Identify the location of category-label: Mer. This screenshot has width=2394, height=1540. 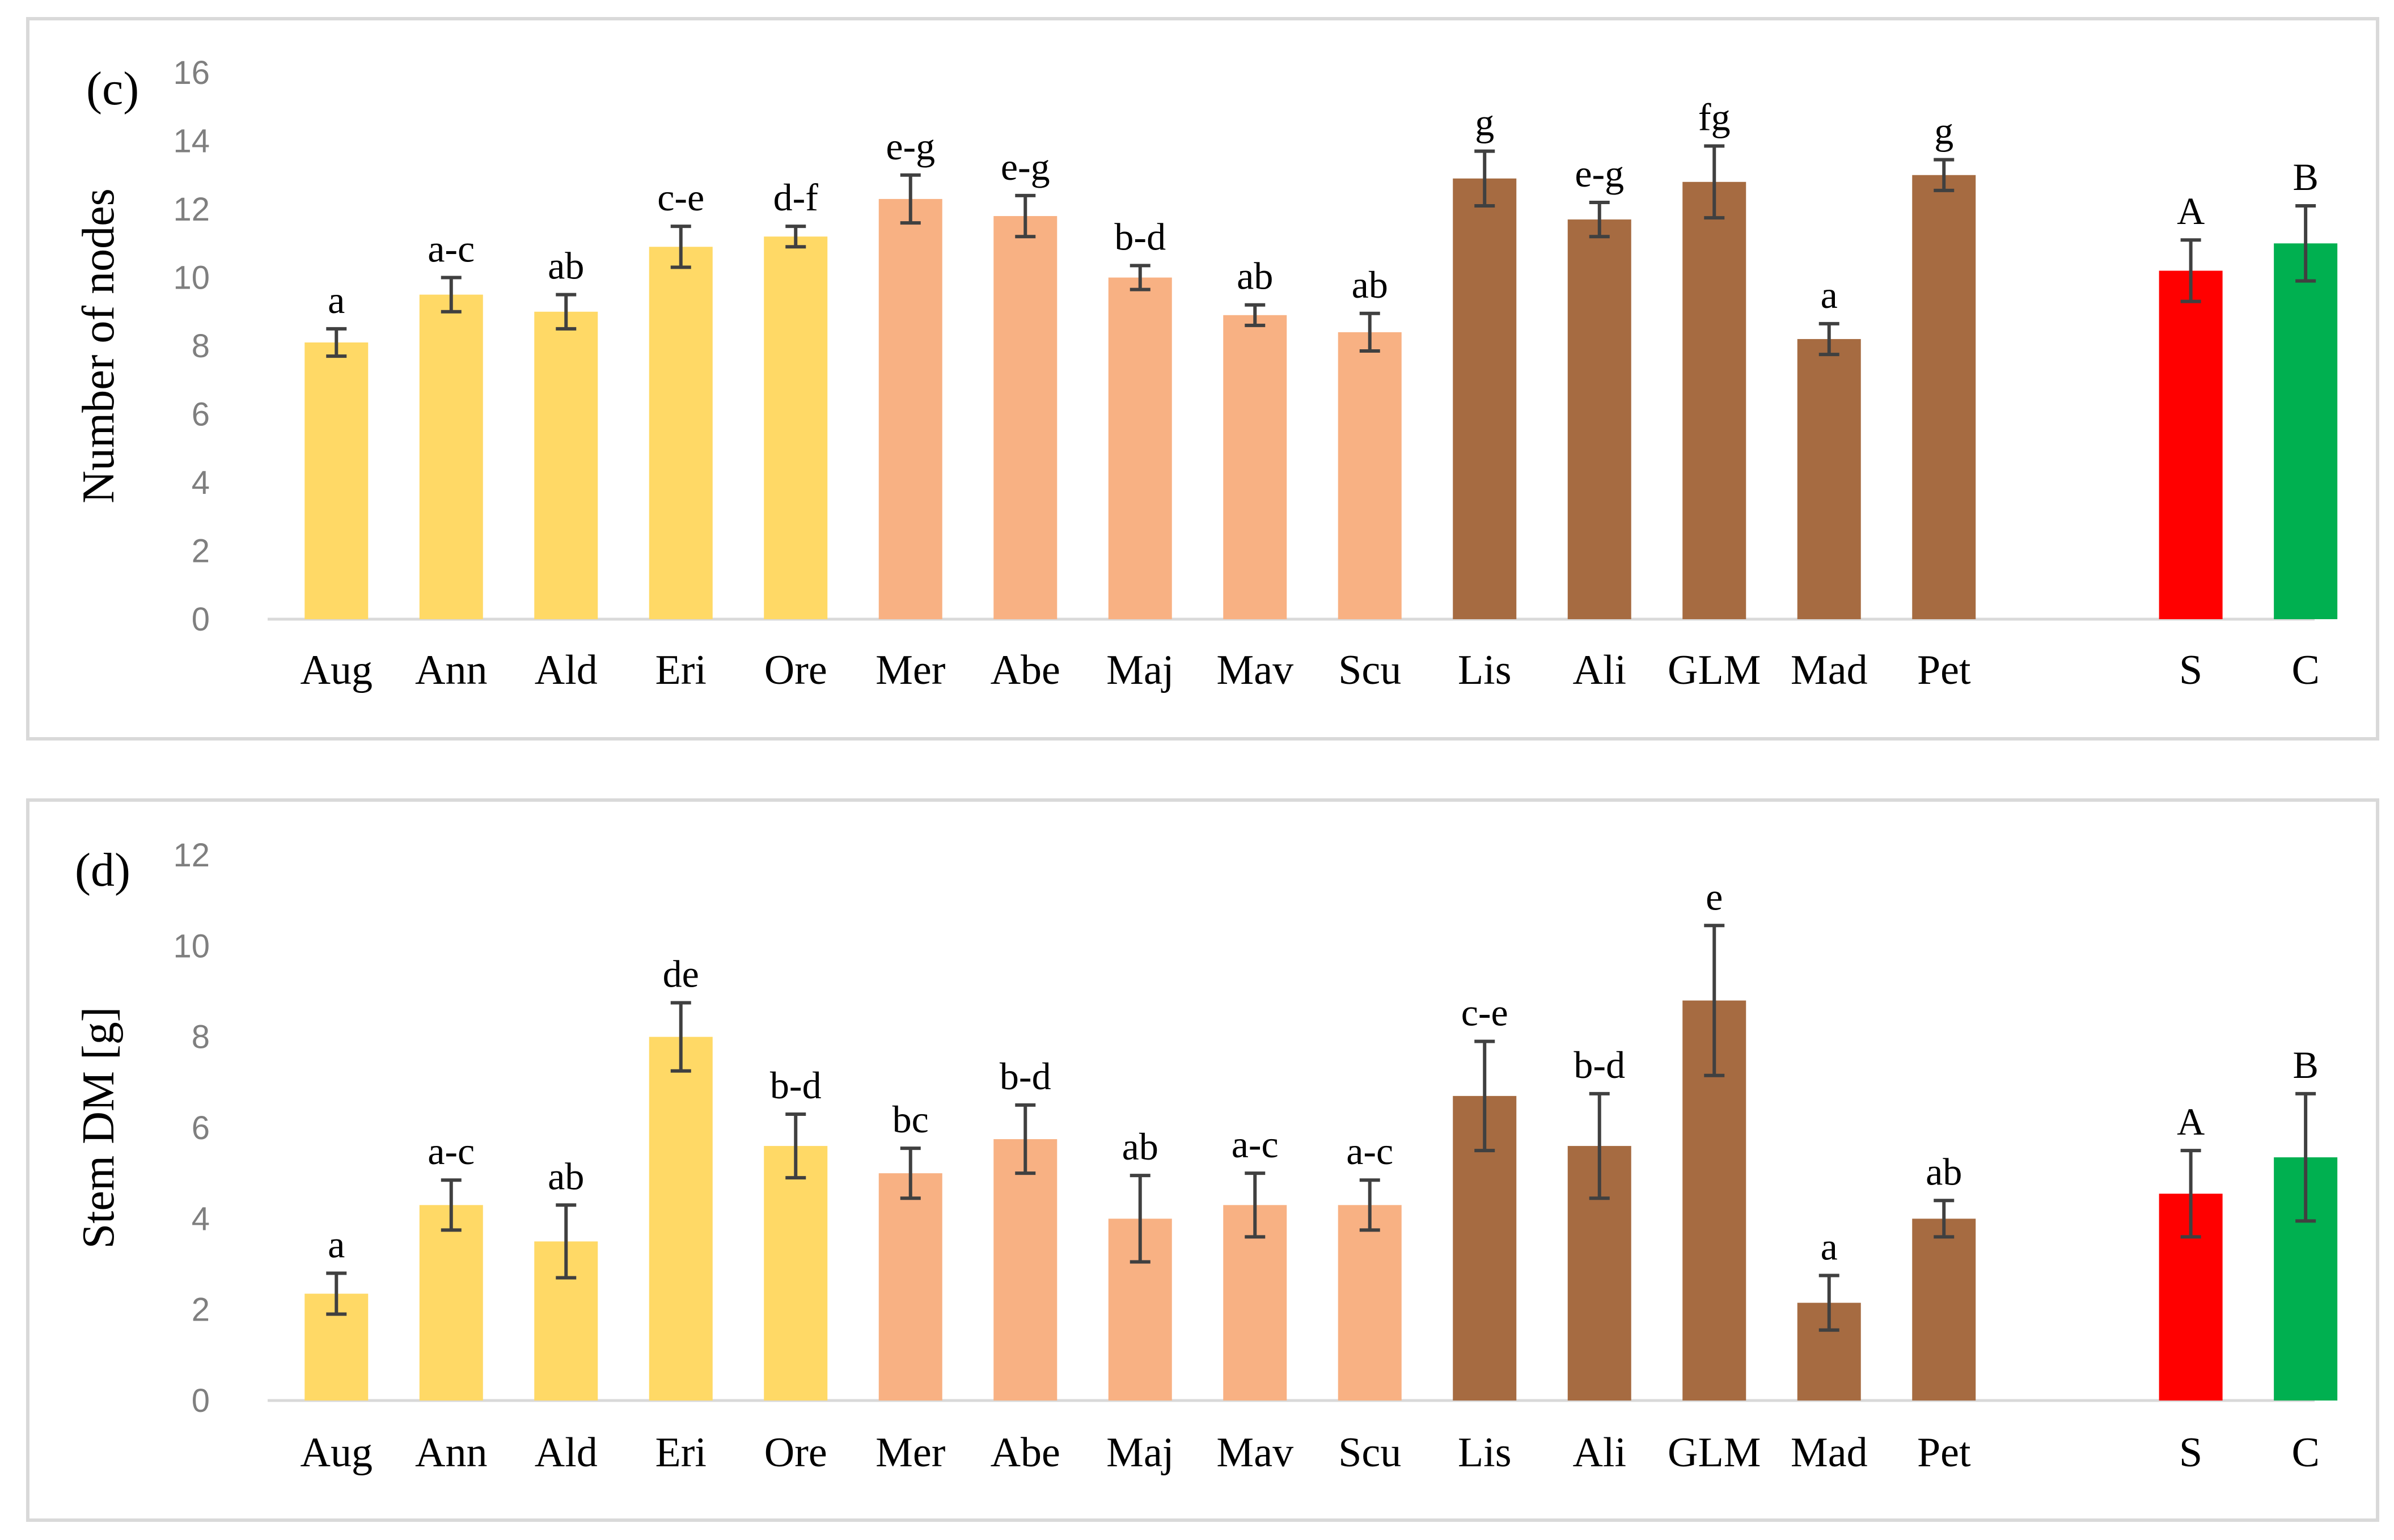
(910, 1452).